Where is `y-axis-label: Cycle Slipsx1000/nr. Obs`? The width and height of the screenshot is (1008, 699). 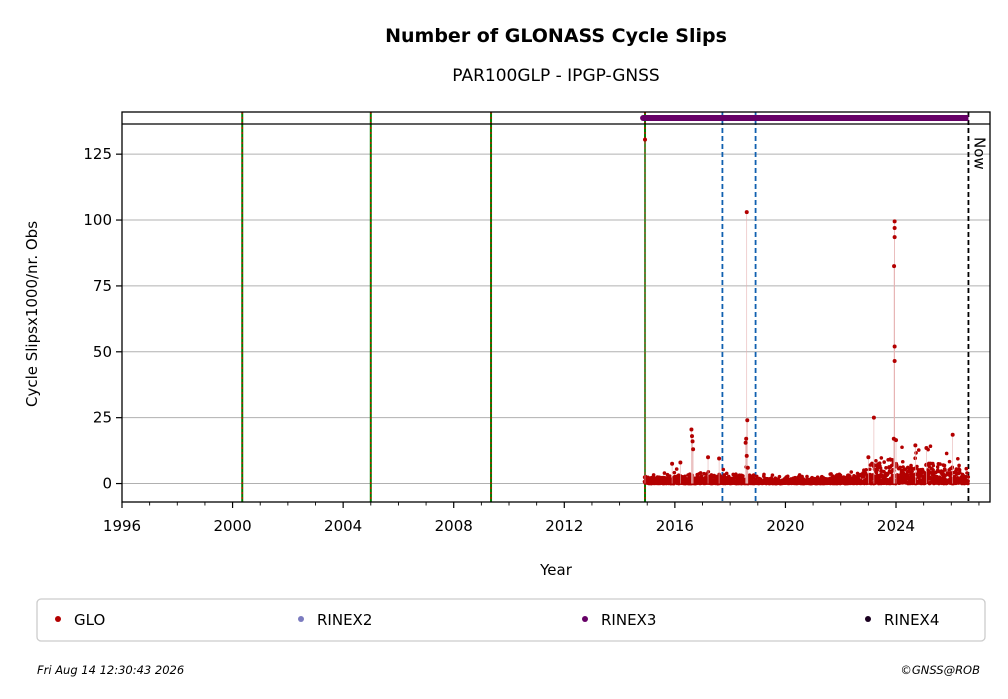 y-axis-label: Cycle Slipsx1000/nr. Obs is located at coordinates (32, 314).